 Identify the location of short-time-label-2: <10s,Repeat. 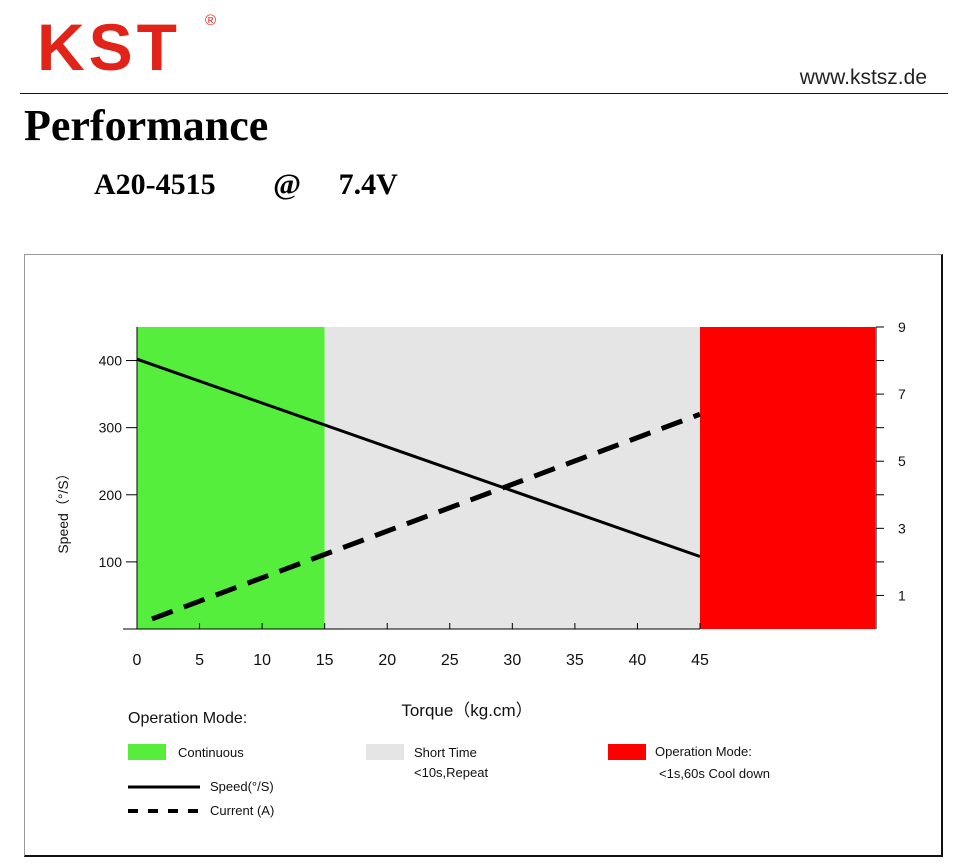
(451, 772).